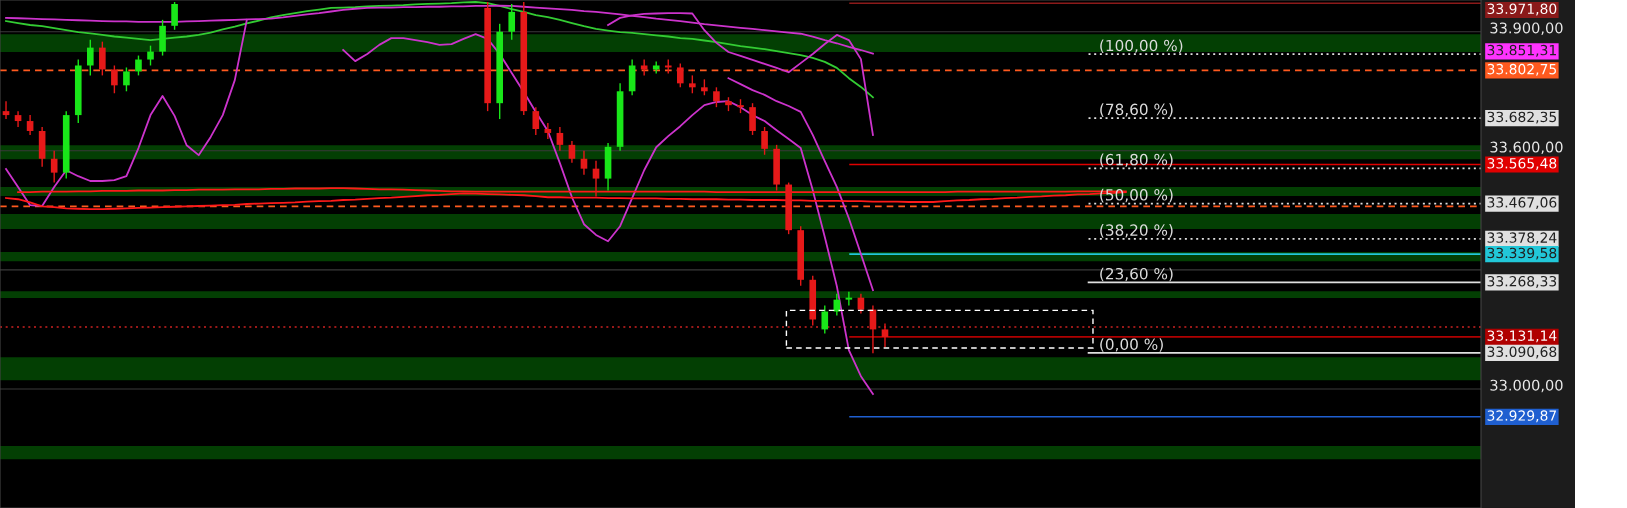 Image resolution: width=1627 pixels, height=508 pixels. What do you see at coordinates (1522, 69) in the screenshot?
I see `ref-line-label: 33.802,75` at bounding box center [1522, 69].